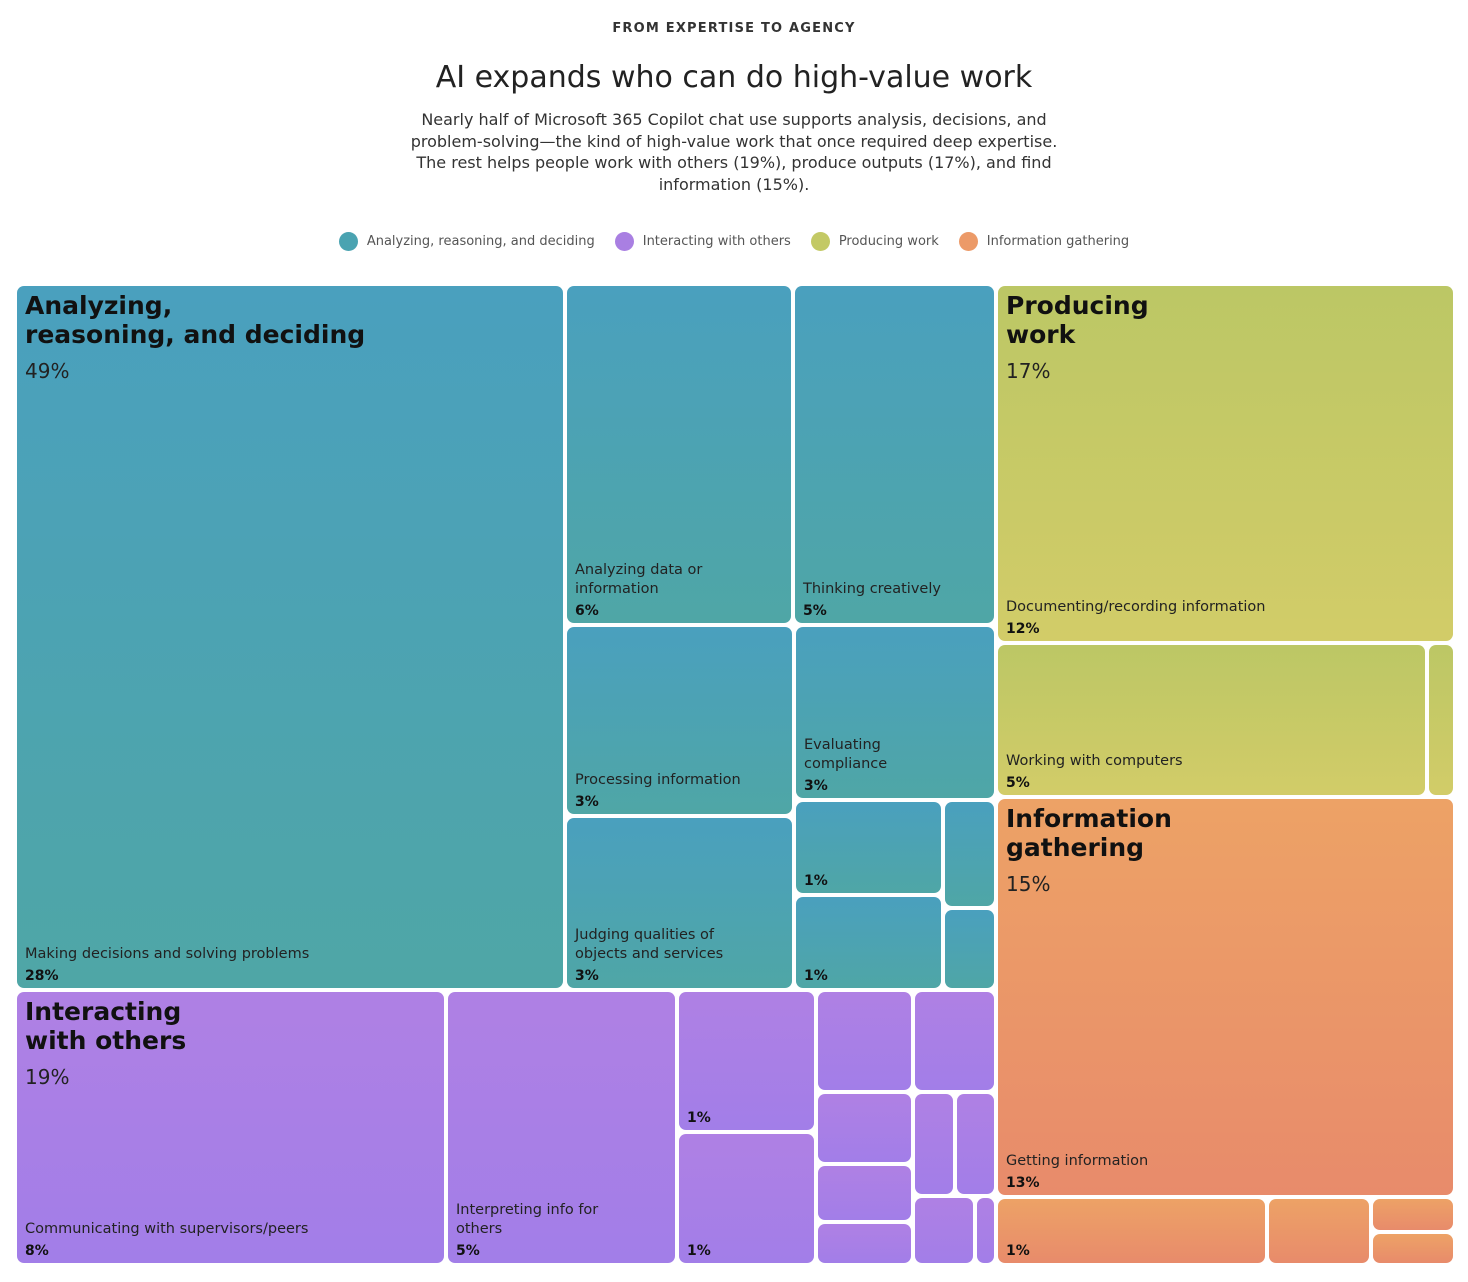 This screenshot has height=1282, width=1468. Describe the element at coordinates (167, 954) in the screenshot. I see `tile-label: Making decisions and solving problems` at that location.